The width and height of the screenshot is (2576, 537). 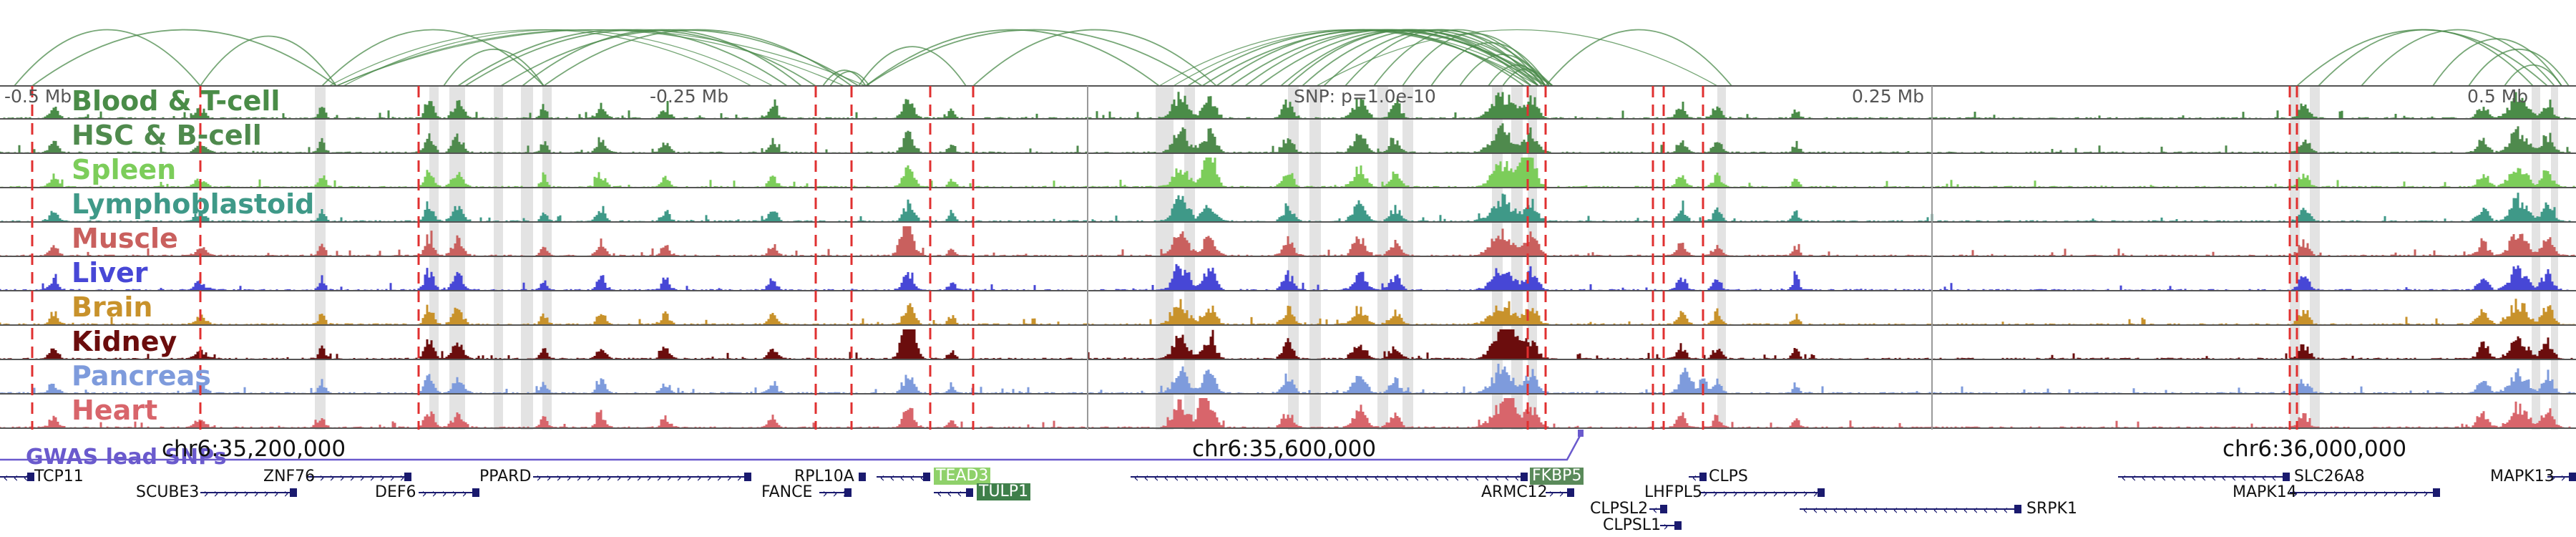 I want to click on gene-label: MAPK14, so click(x=2265, y=492).